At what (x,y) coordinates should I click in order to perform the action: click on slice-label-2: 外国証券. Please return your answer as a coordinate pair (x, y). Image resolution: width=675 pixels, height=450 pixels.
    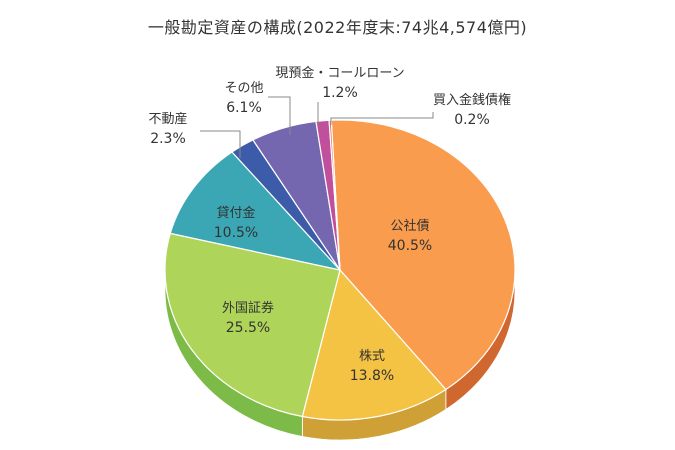
    Looking at the image, I should click on (248, 308).